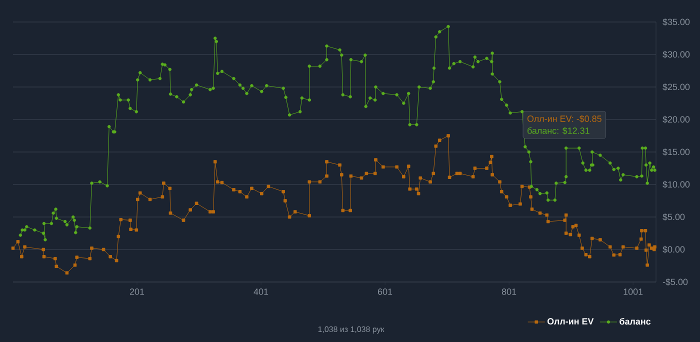 This screenshot has height=342, width=700. I want to click on y-tick-label: $20.00, so click(676, 120).